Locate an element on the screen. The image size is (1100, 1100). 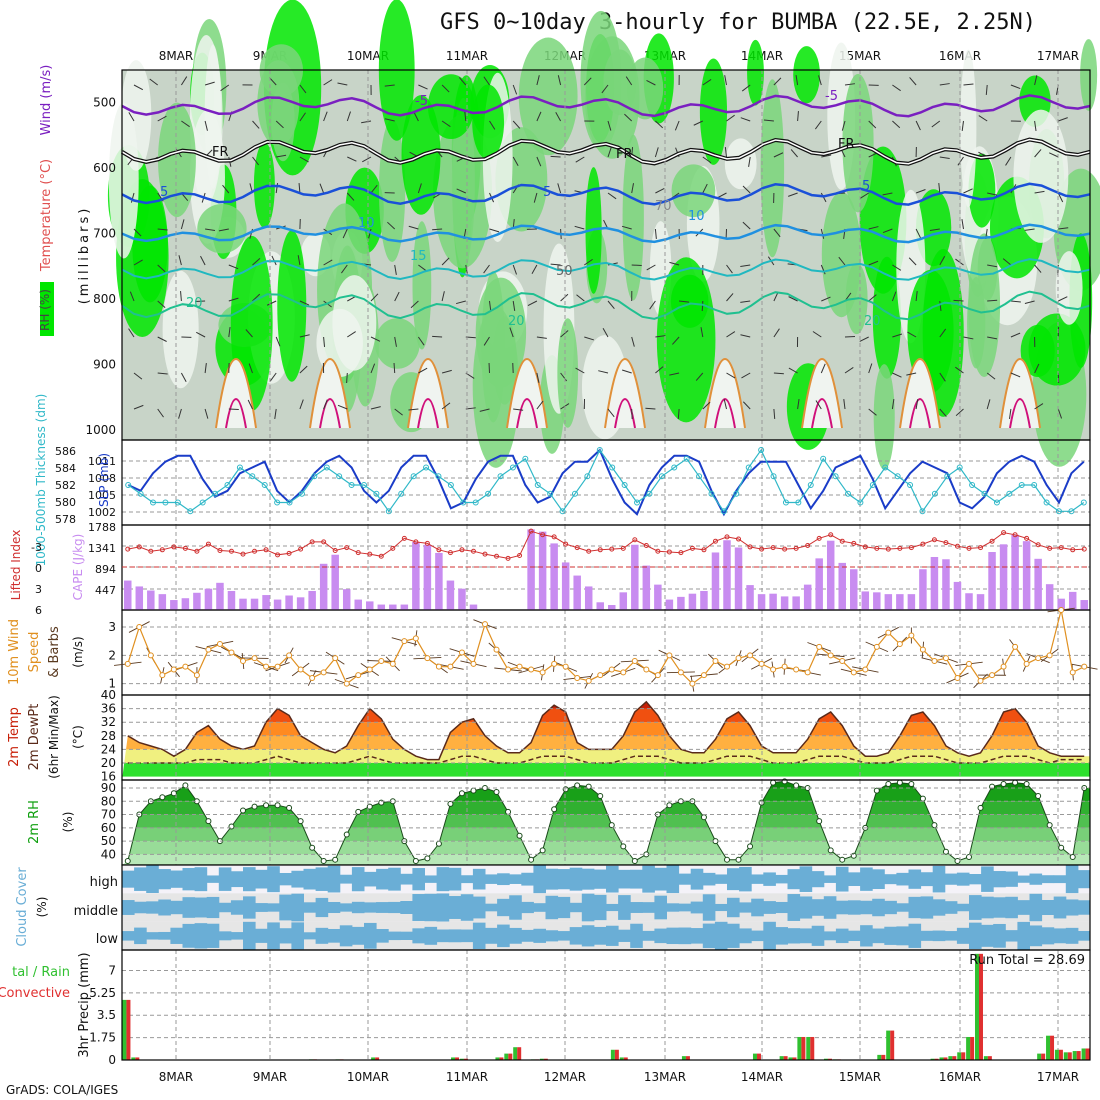
isotherm-label: 70 is located at coordinates (663, 206).